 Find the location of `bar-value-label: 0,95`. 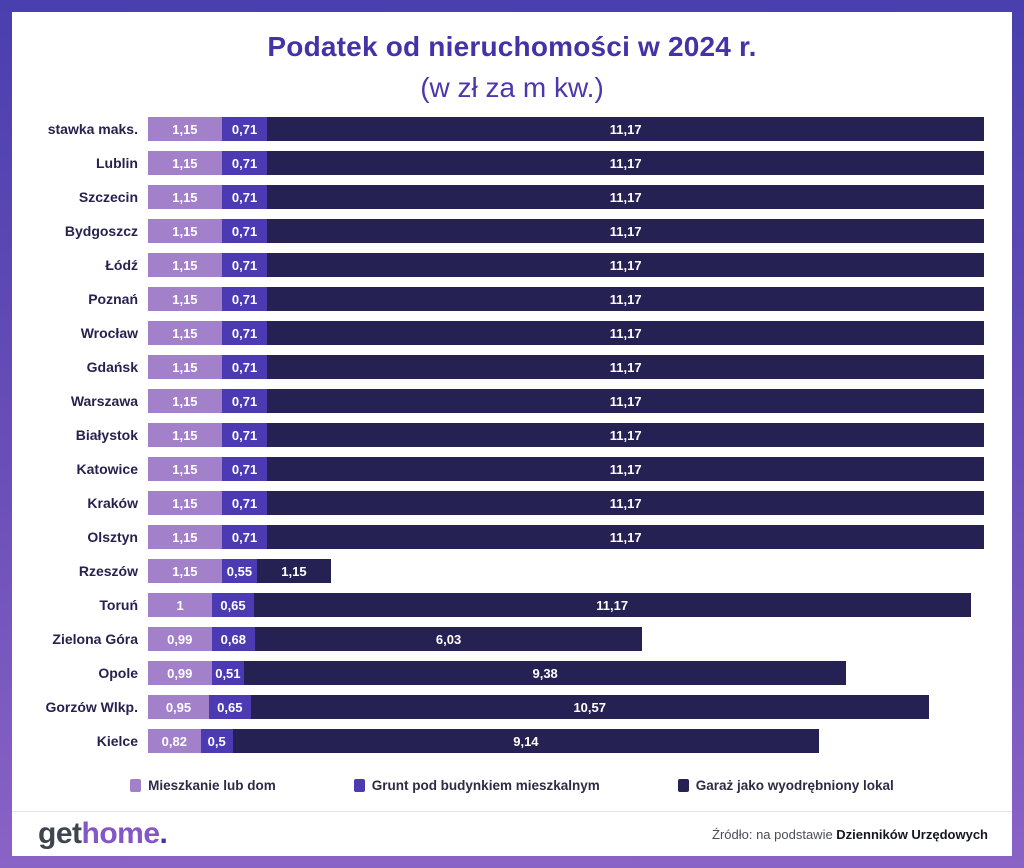

bar-value-label: 0,95 is located at coordinates (178, 707).